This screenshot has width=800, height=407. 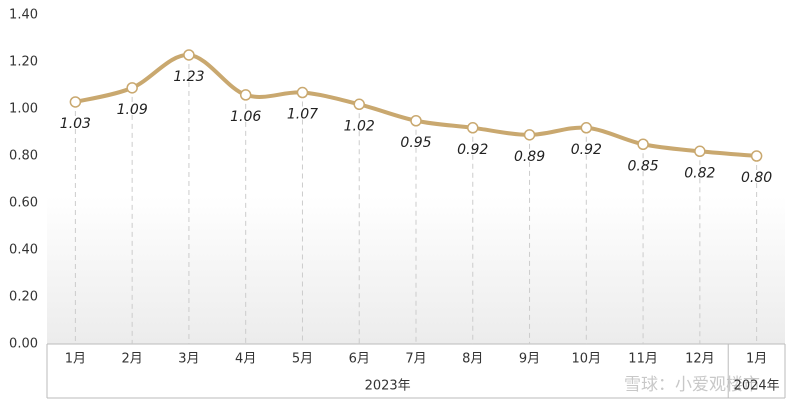 I want to click on watermark: 雪球：小爱观楼市, so click(x=692, y=385).